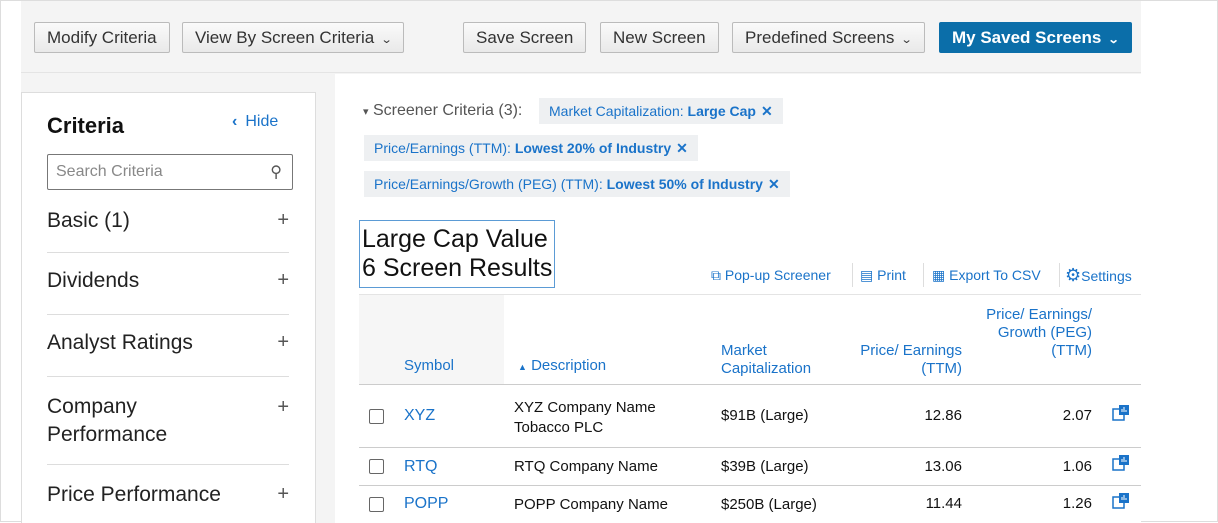 The height and width of the screenshot is (523, 1218). I want to click on symbol-link: XYZ, so click(420, 415).